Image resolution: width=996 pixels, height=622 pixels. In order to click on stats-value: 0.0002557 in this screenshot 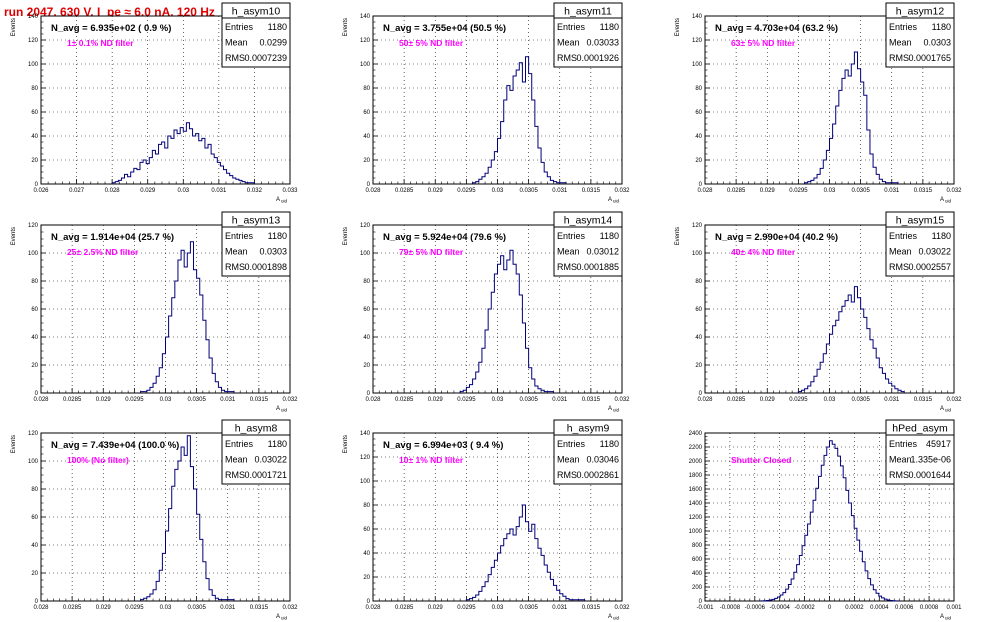, I will do `click(929, 267)`.